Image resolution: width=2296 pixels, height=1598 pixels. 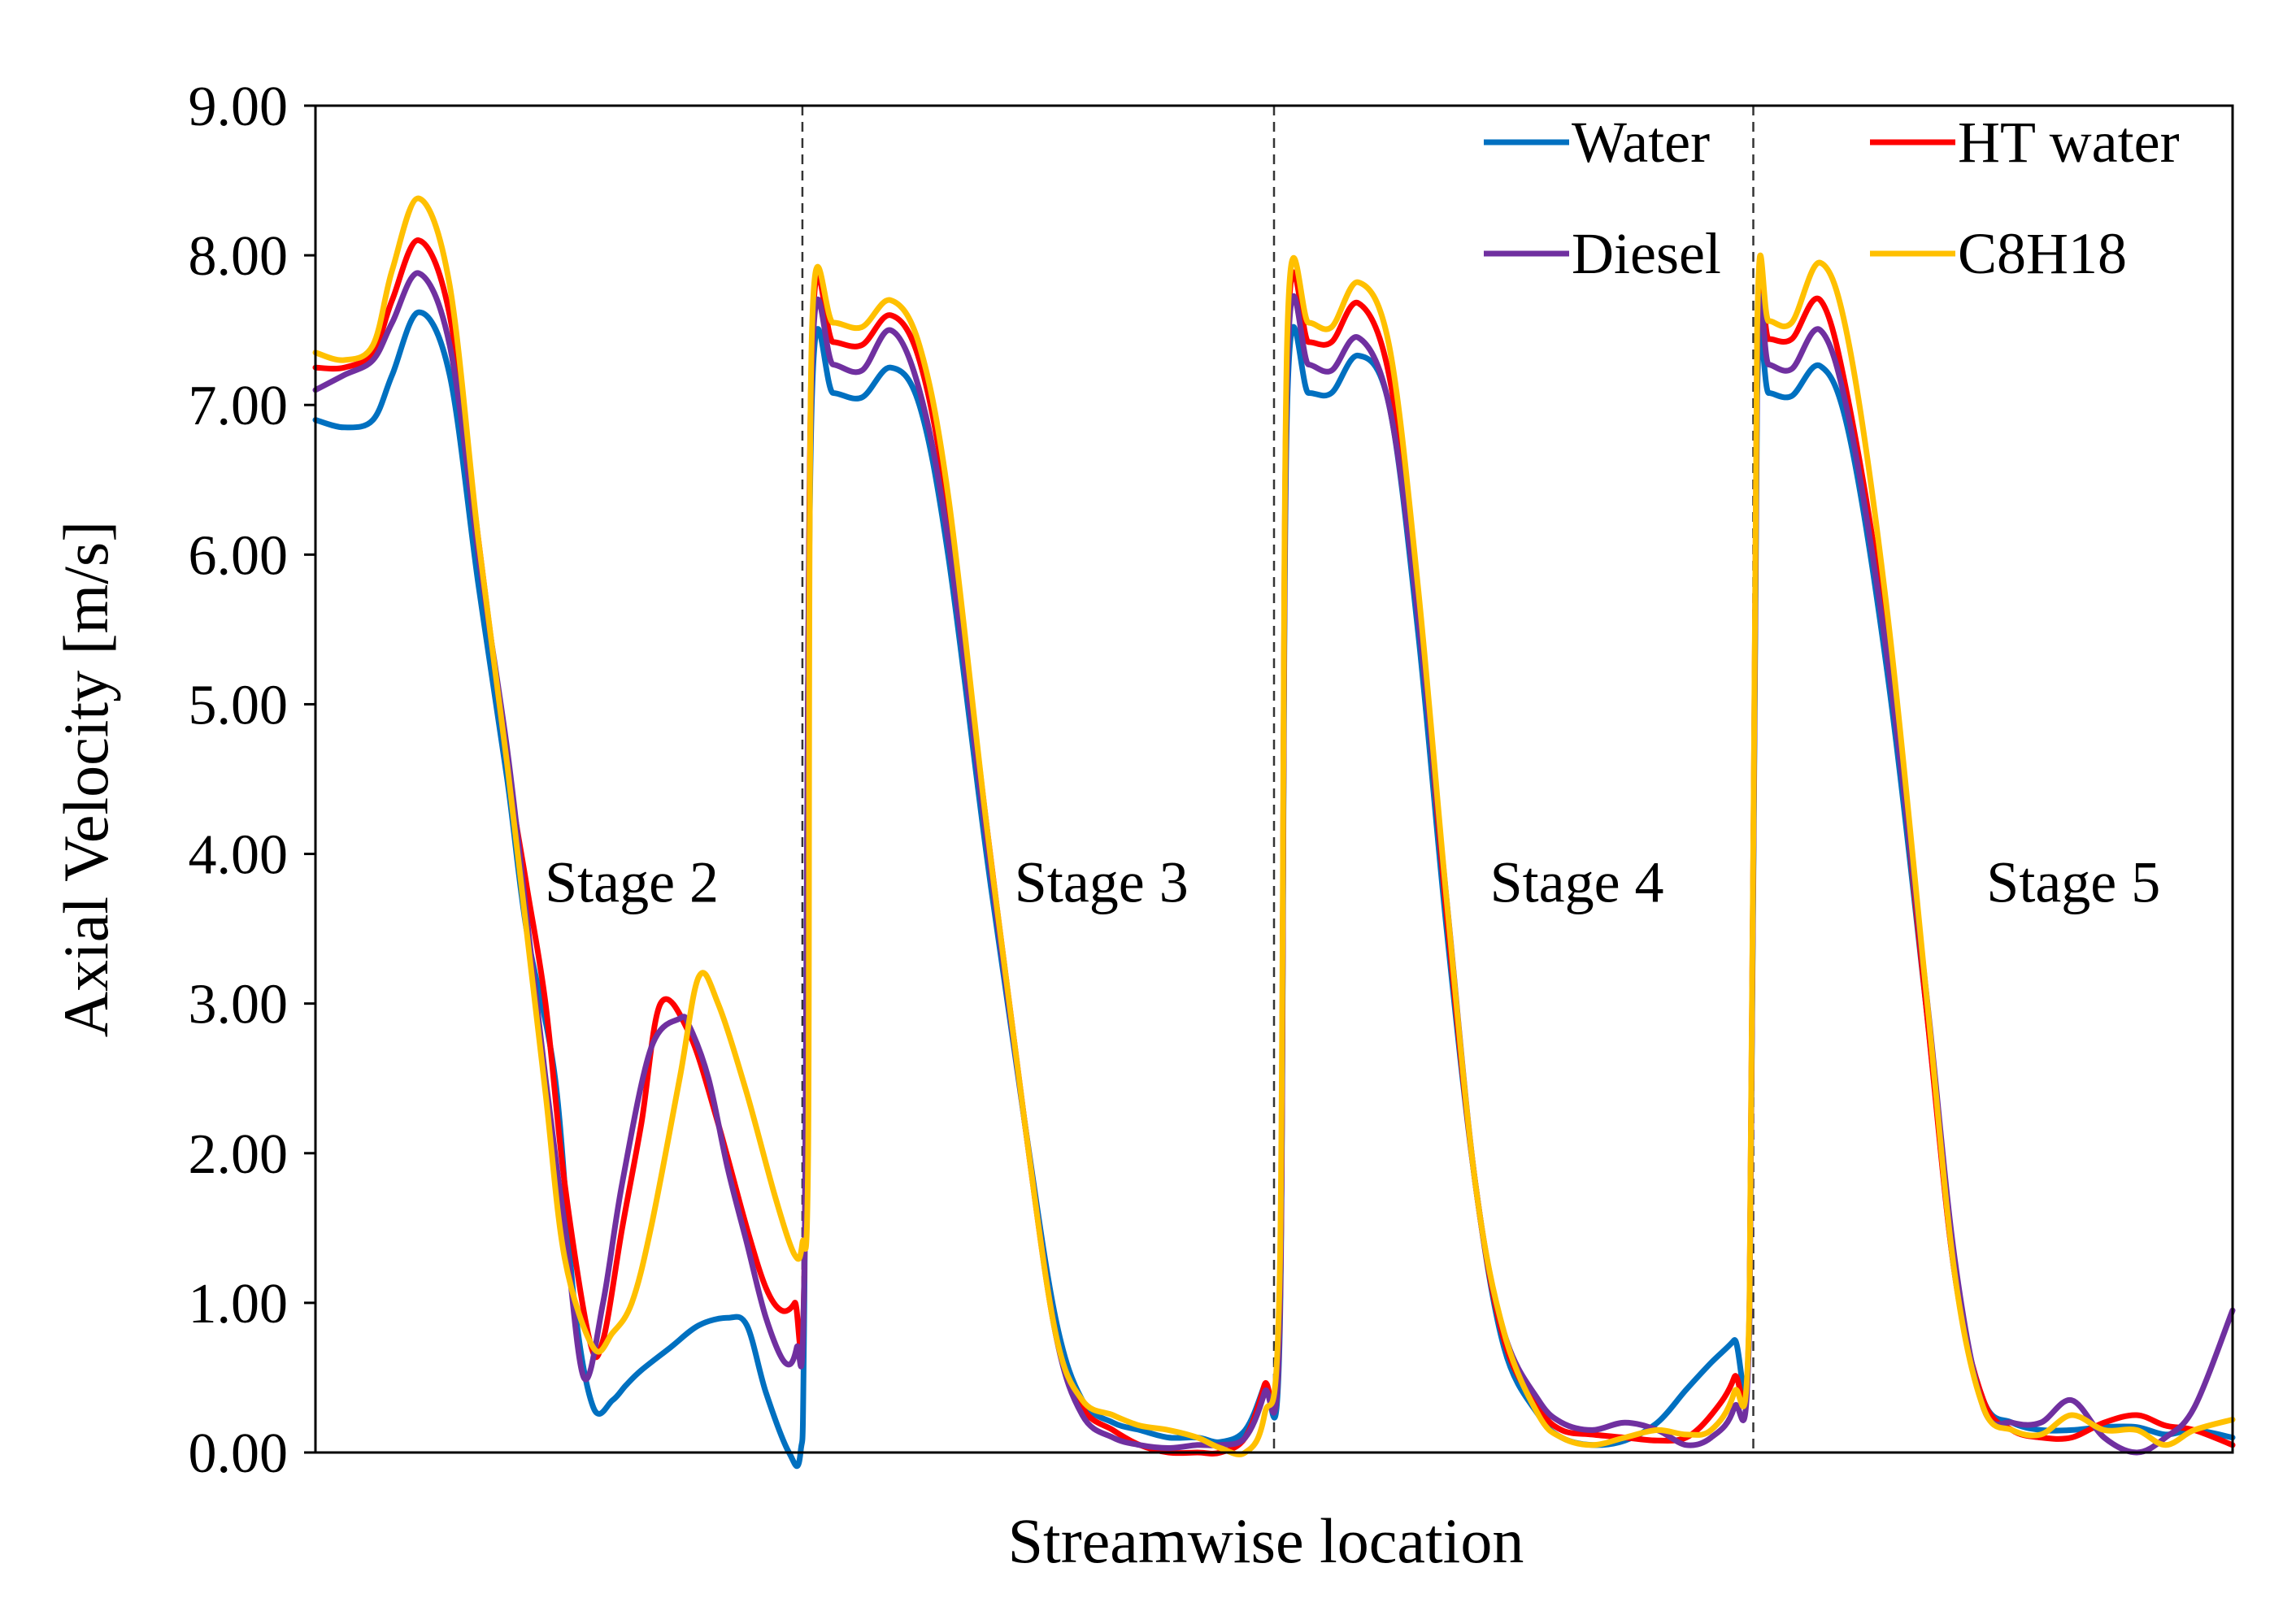 I want to click on y-tick-label: 5.00, so click(x=239, y=705).